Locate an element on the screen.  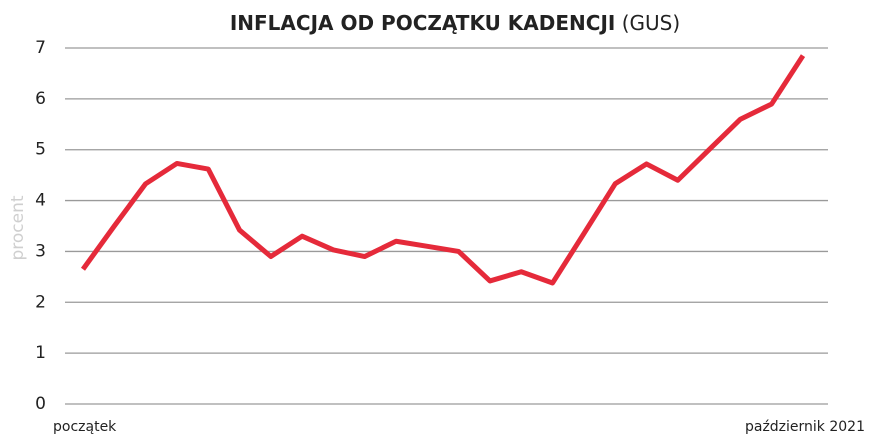
y-tick-label: 0 is located at coordinates (40, 404).